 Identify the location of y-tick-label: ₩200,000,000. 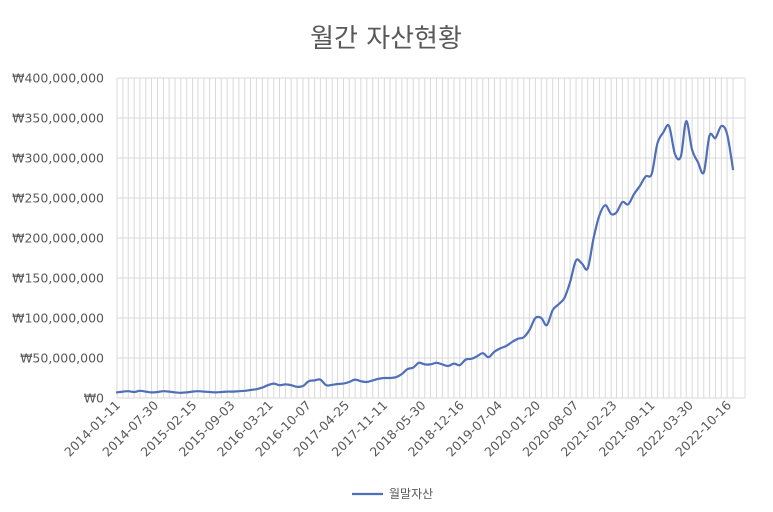
(58, 238).